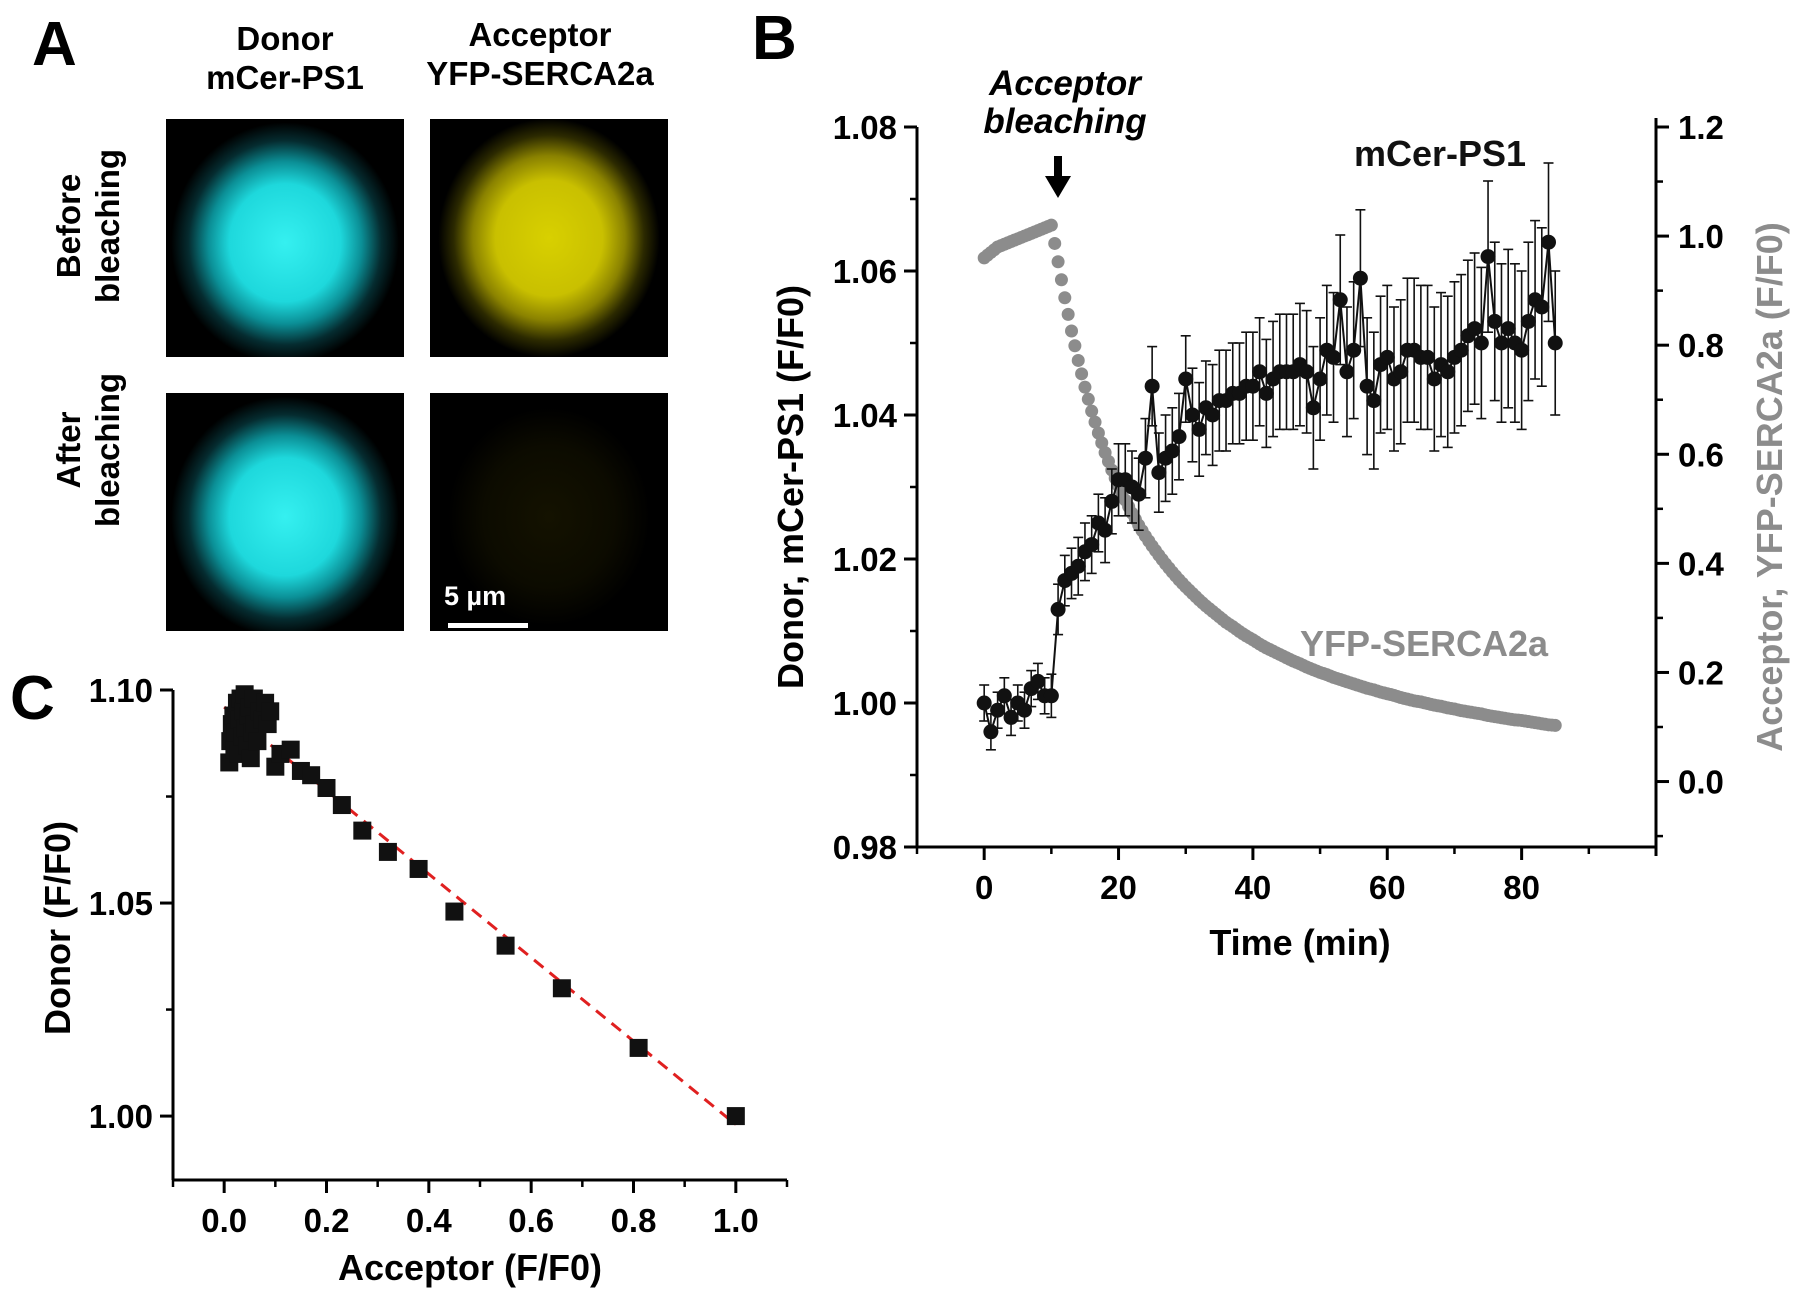 The width and height of the screenshot is (1800, 1296). What do you see at coordinates (1701, 672) in the screenshot?
I see `b-right-tick-label: 0.2` at bounding box center [1701, 672].